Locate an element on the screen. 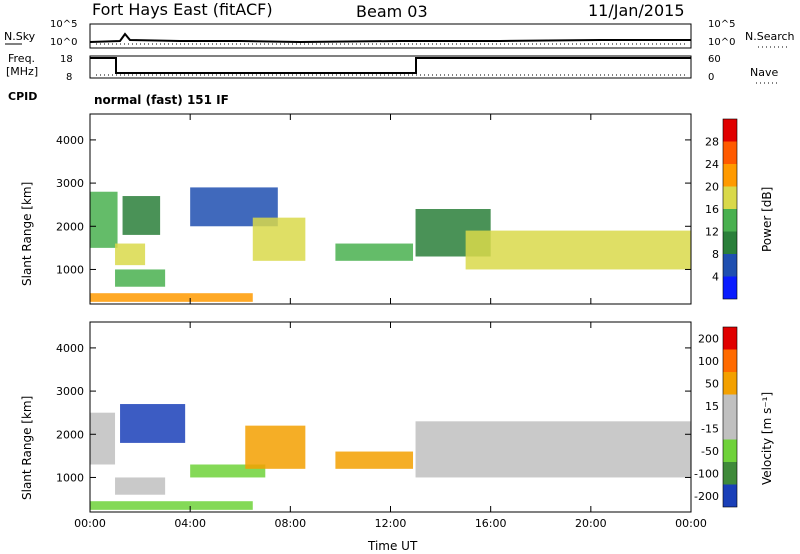 The height and width of the screenshot is (554, 800). power-colorbar-tick: 24 is located at coordinates (712, 164).